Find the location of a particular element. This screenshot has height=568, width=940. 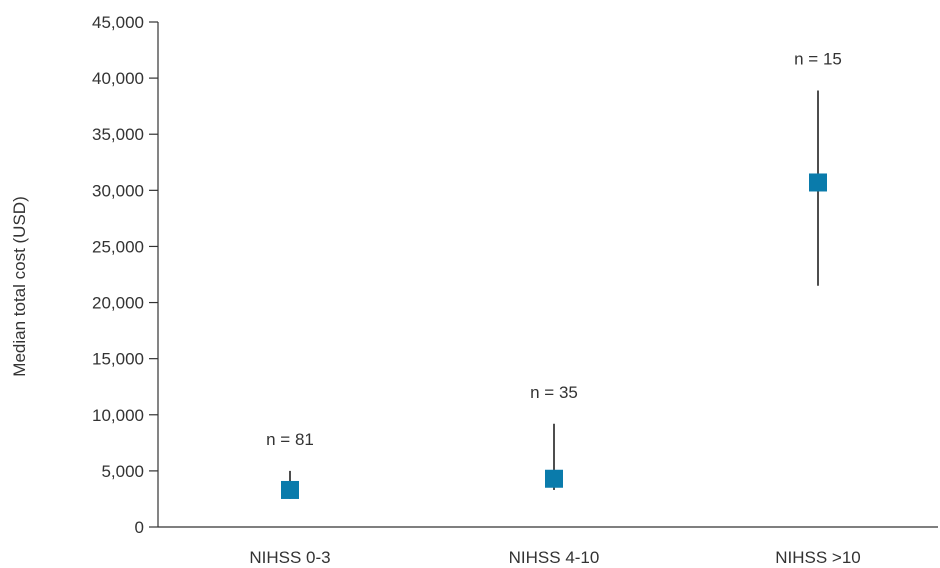

y-tick-label: 15,000 is located at coordinates (118, 359).